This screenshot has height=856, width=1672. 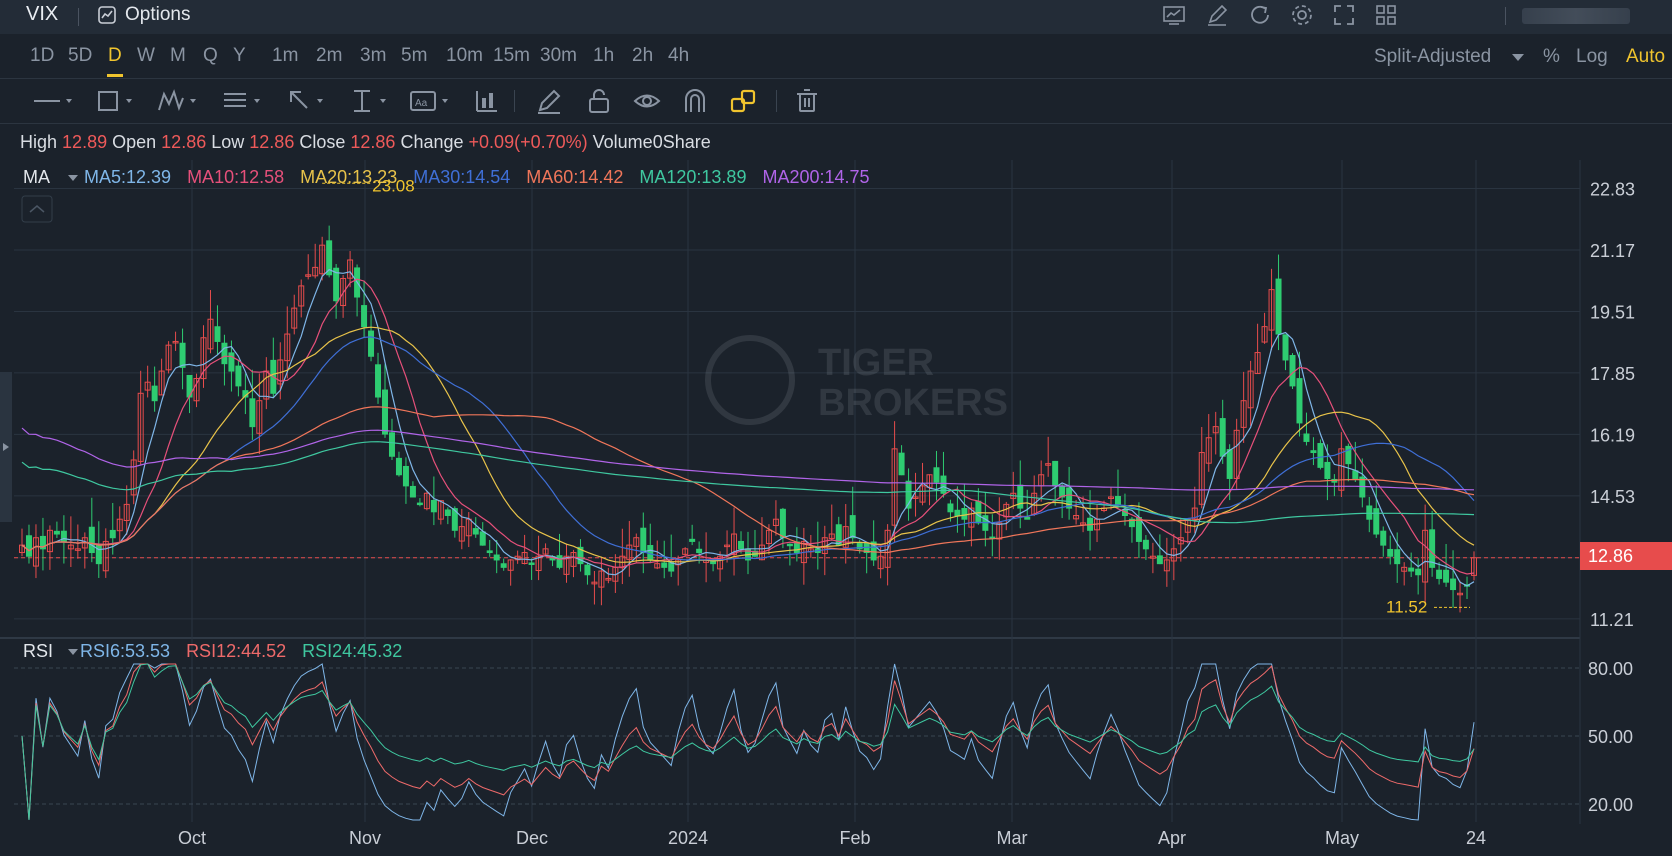 I want to click on pencil-icon, so click(x=549, y=101).